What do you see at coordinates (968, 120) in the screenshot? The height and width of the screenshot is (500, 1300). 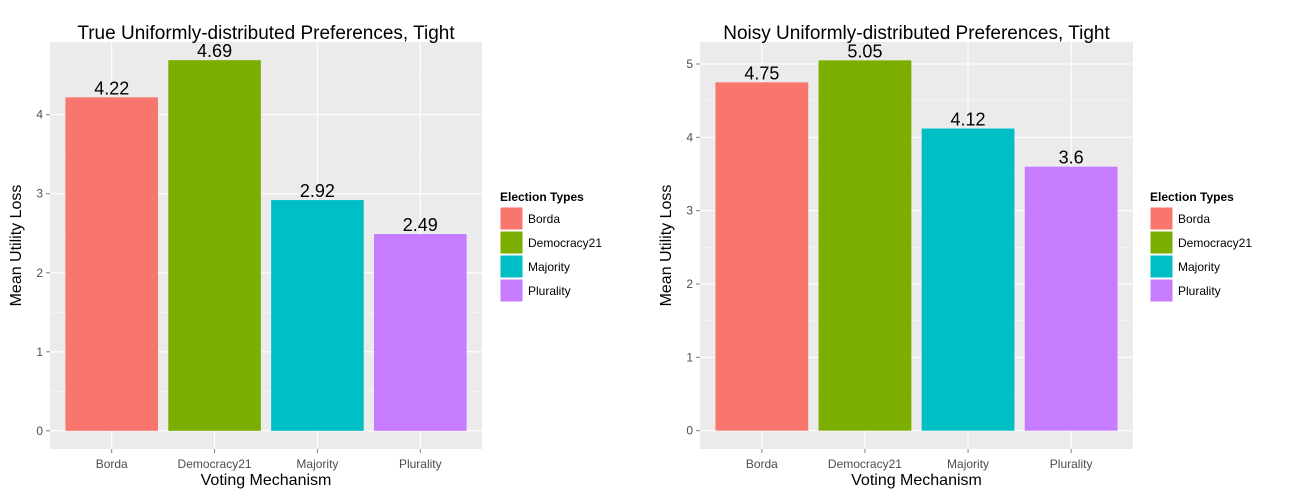 I see `data-label: 4.12` at bounding box center [968, 120].